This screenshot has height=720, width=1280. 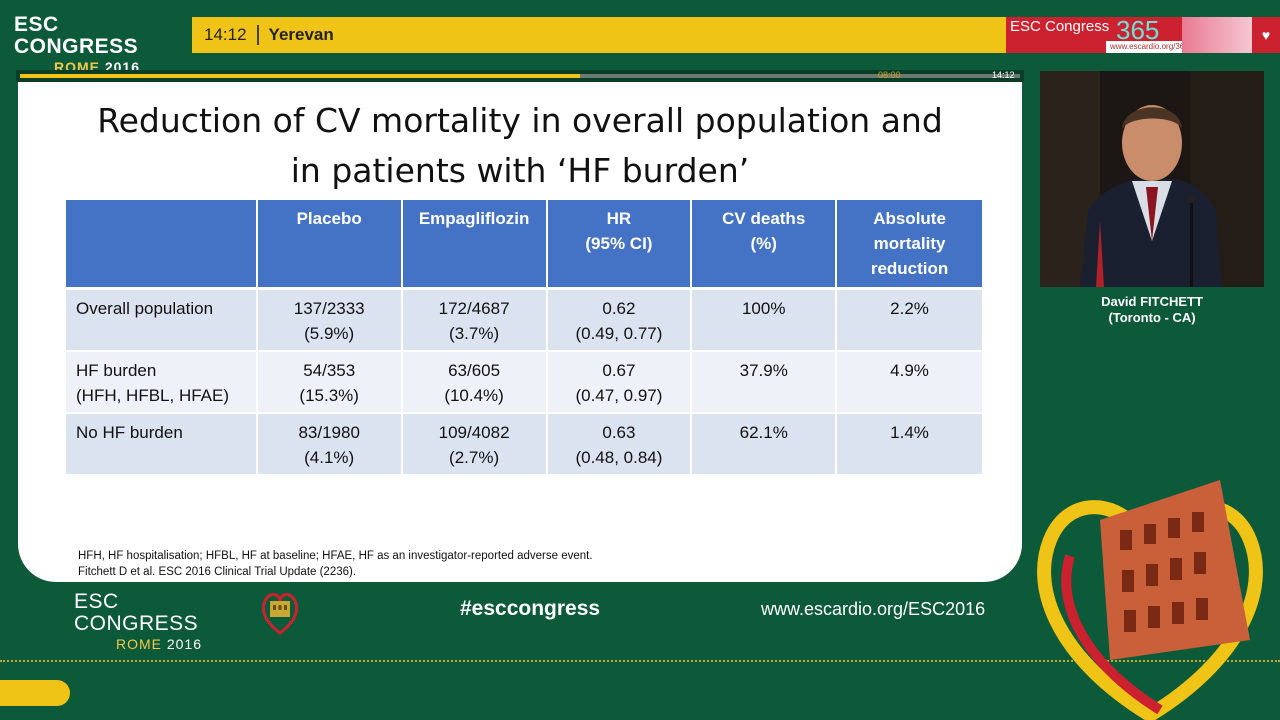 I want to click on table-cell: 0.62 (0.49, 0.77), so click(x=619, y=320).